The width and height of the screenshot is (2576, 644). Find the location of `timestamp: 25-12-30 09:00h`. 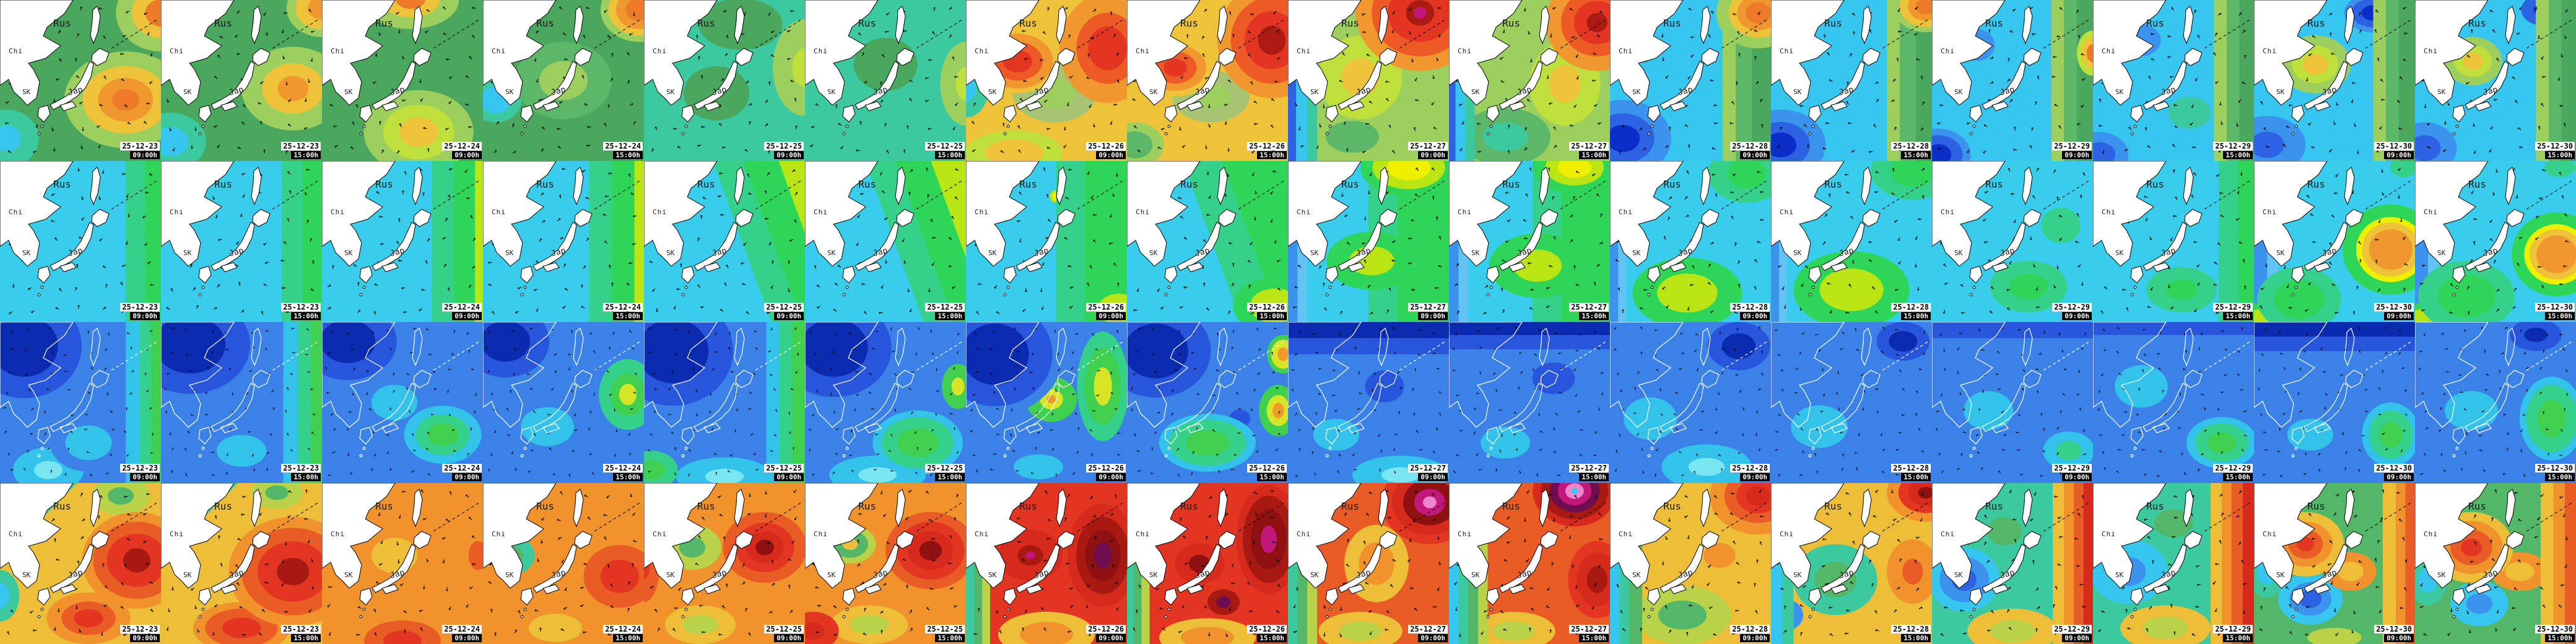

timestamp: 25-12-30 09:00h is located at coordinates (2394, 311).